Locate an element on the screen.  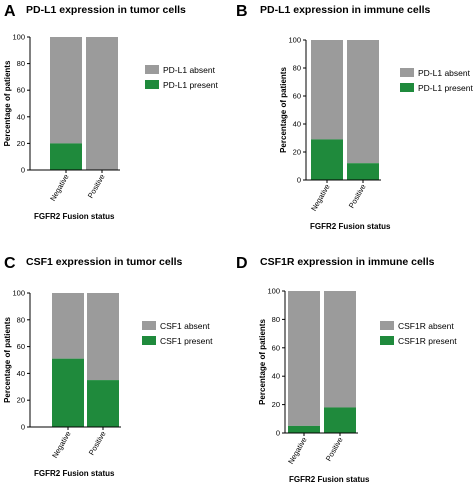
legend-label: CSF1 absent is located at coordinates (185, 326).